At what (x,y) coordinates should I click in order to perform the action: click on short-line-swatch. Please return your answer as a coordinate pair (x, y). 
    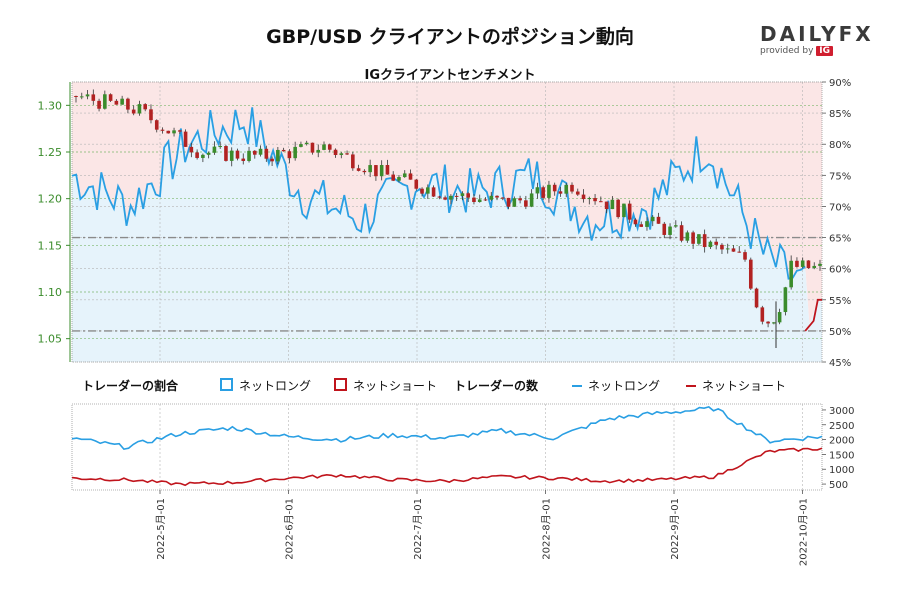
    Looking at the image, I should click on (691, 386).